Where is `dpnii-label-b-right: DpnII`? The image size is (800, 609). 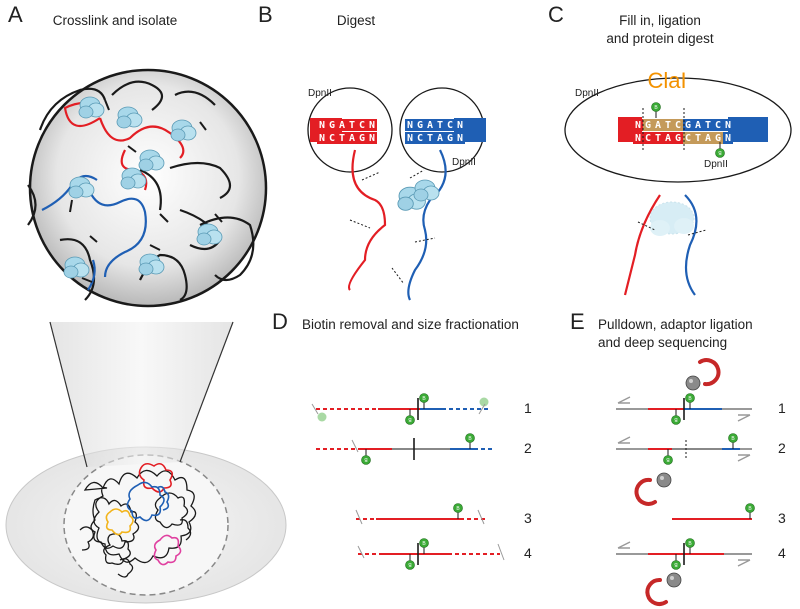
dpnii-label-b-right: DpnII is located at coordinates (464, 162).